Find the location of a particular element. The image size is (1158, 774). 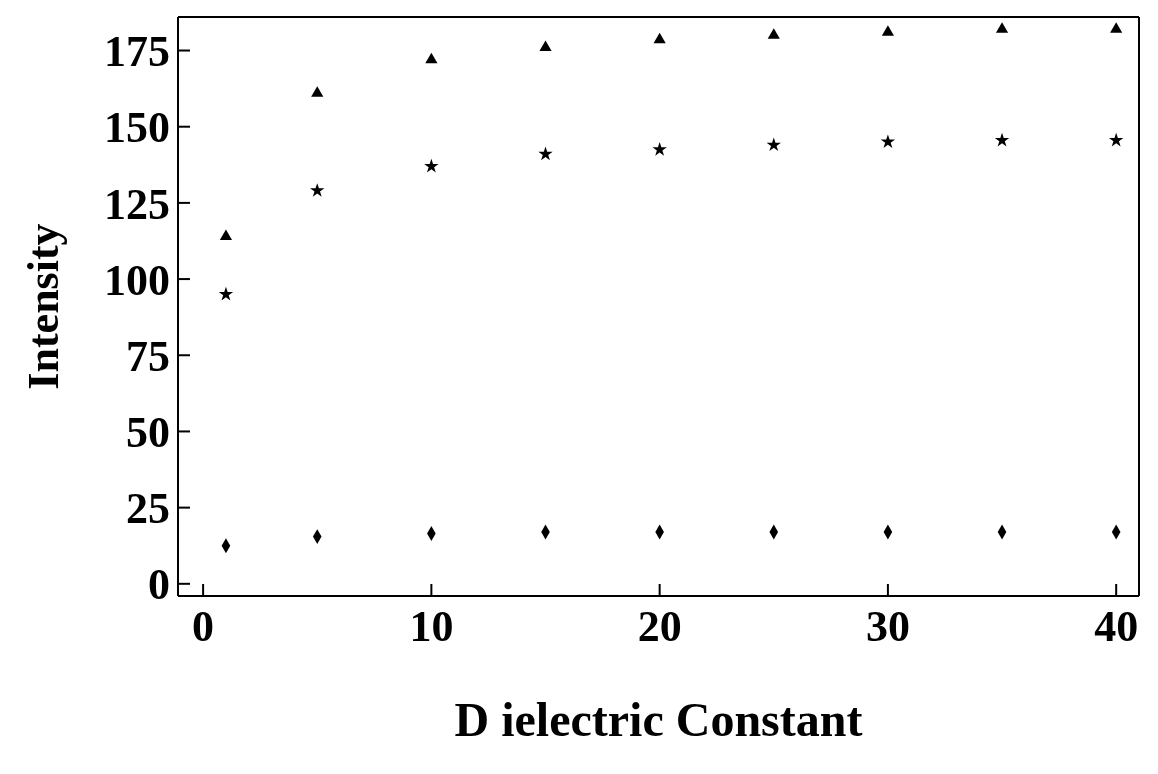

x-tick-label: 40 is located at coordinates (1116, 627).